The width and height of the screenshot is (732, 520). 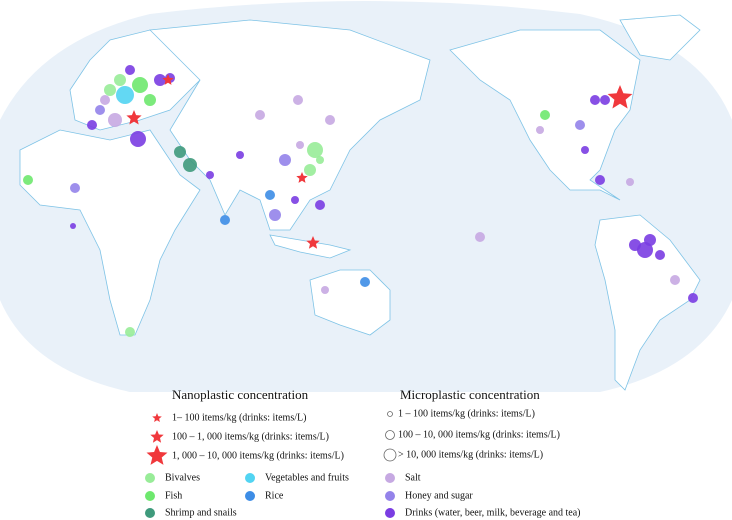 I want to click on nanoplastic-title: Nanoplastic concentration, so click(x=240, y=394).